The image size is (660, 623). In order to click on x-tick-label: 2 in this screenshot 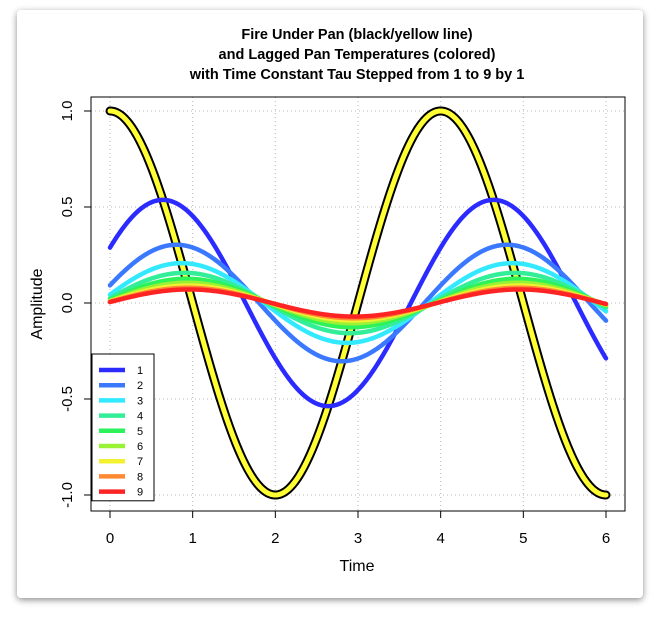, I will do `click(275, 538)`.